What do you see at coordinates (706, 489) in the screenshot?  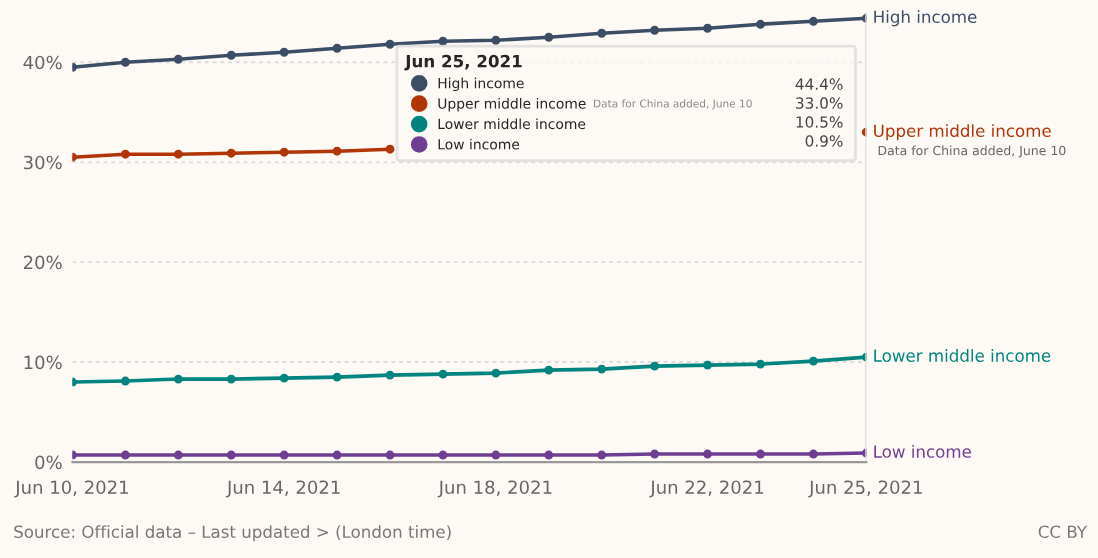 I see `x-tick-label: Jun 22, 2021` at bounding box center [706, 489].